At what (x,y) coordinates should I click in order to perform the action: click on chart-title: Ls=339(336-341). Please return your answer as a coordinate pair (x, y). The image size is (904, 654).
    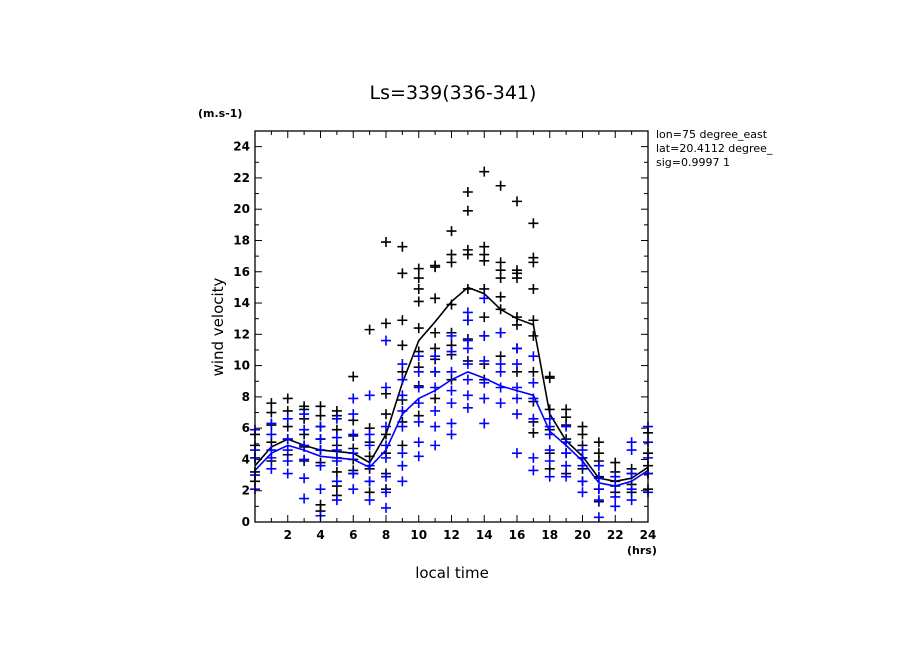
    Looking at the image, I should click on (453, 93).